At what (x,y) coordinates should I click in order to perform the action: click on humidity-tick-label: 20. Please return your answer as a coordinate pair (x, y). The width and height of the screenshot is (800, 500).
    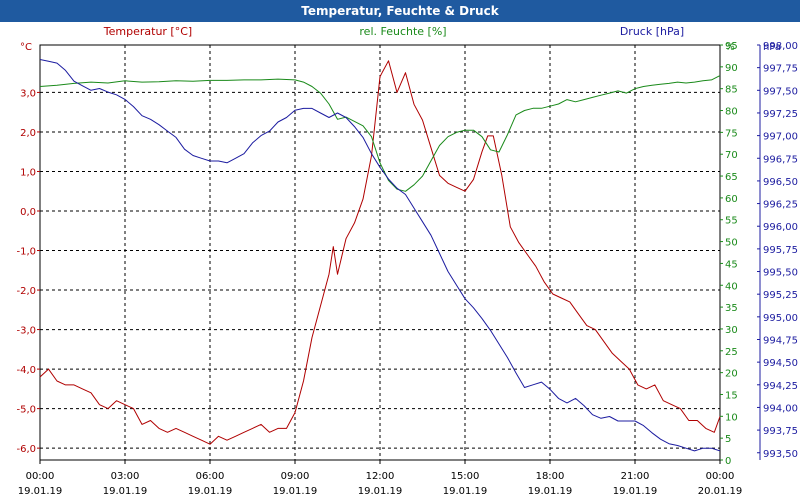
    Looking at the image, I should click on (731, 374).